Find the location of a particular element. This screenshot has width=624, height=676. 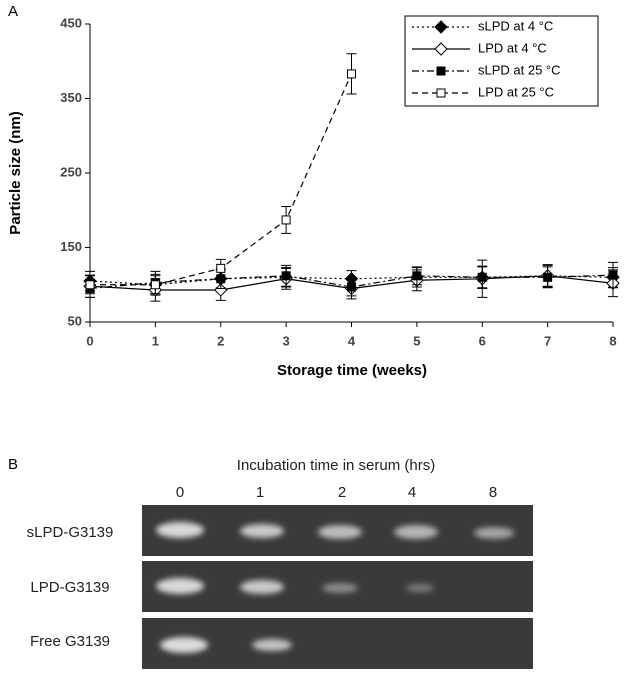

y-tick-label: 50 is located at coordinates (75, 320).